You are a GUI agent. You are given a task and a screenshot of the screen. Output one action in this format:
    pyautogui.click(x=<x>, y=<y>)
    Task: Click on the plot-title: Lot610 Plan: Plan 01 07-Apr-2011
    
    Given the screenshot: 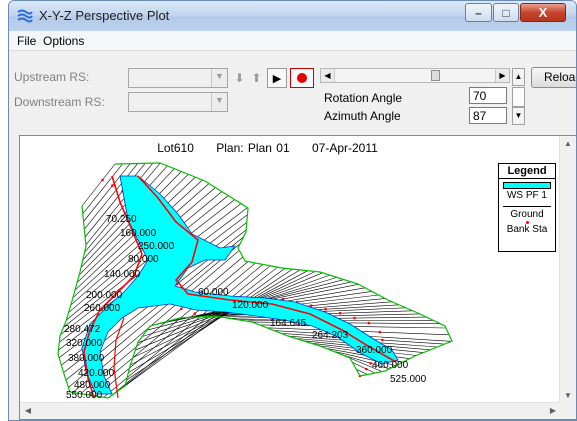 What is the action you would take?
    pyautogui.click(x=267, y=148)
    